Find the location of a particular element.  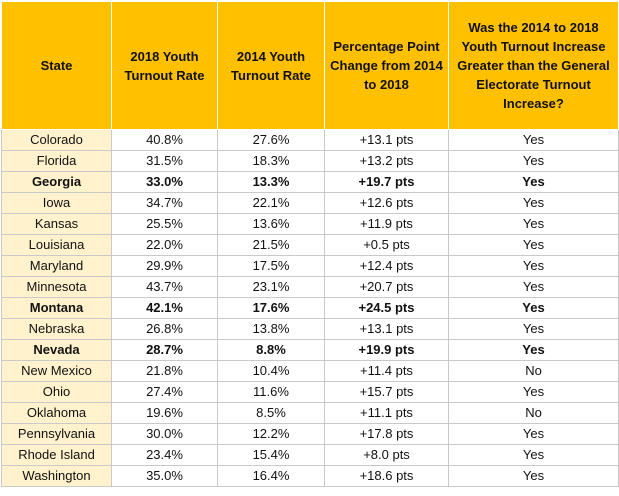

column-header-0: State is located at coordinates (56, 65).